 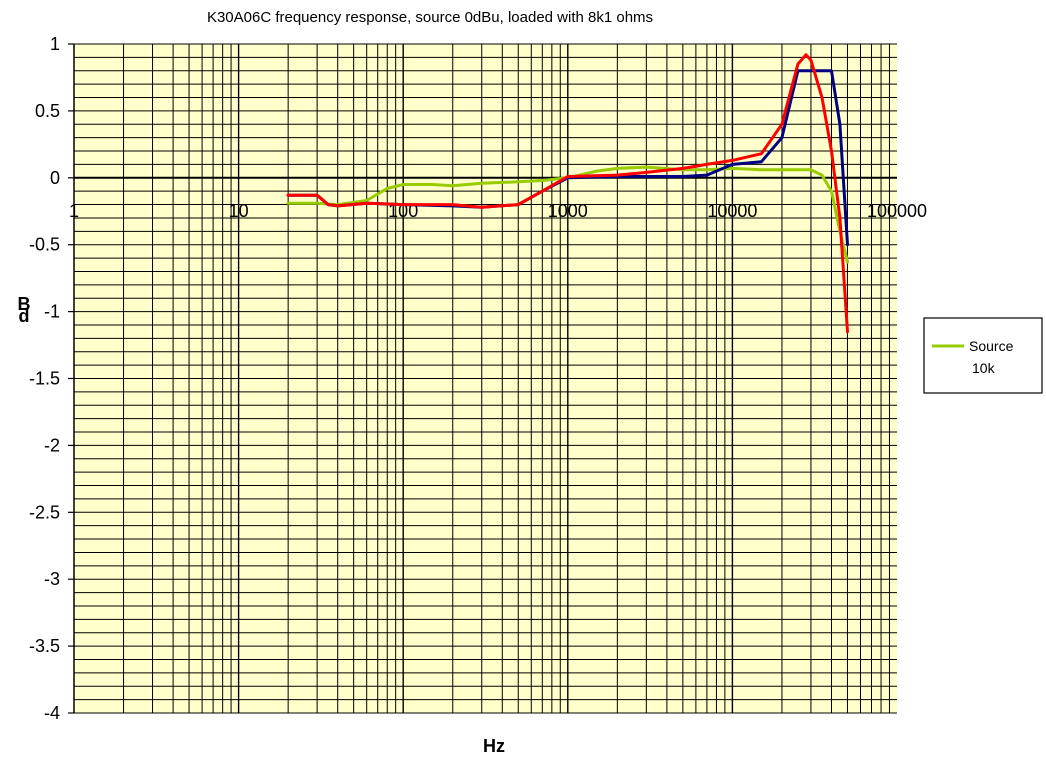 What do you see at coordinates (52, 312) in the screenshot?
I see `y-tick-label: -1` at bounding box center [52, 312].